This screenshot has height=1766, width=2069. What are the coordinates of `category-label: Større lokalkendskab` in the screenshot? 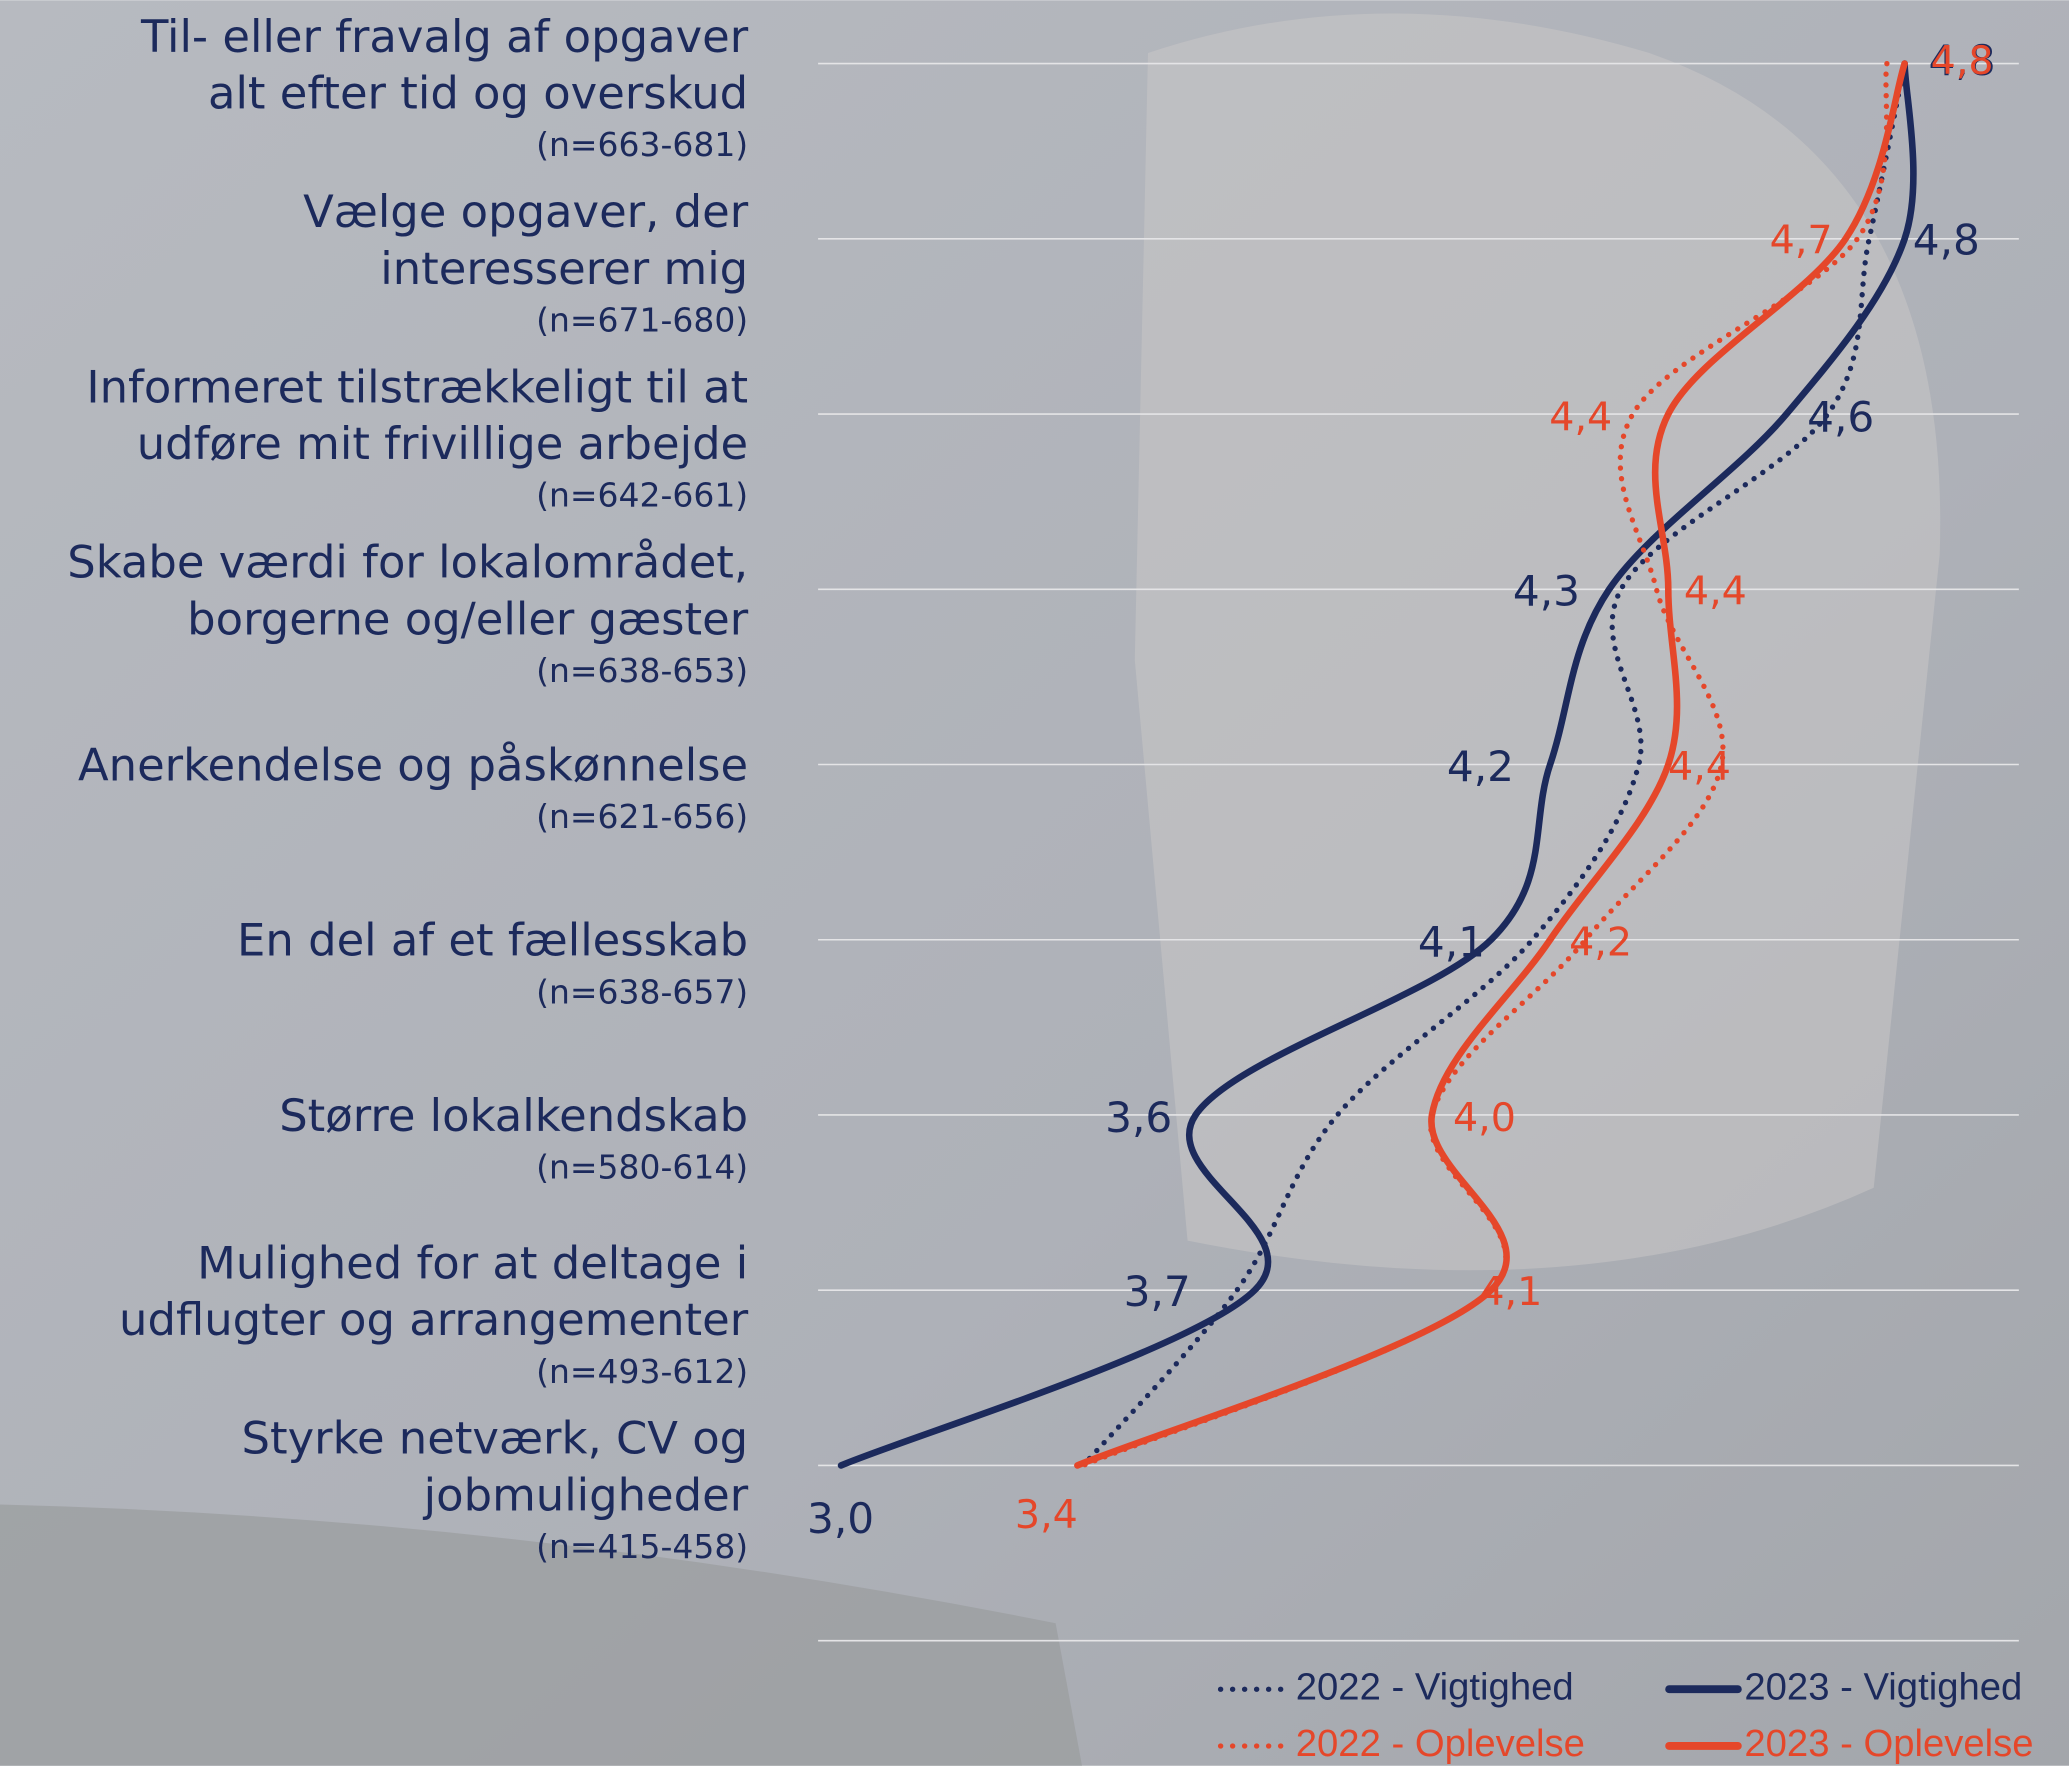 It's located at (513, 1115).